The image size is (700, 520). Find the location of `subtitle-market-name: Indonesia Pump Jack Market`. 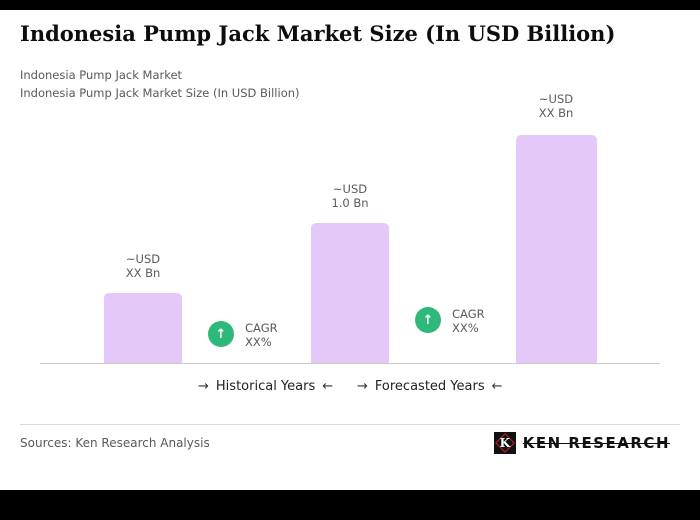

subtitle-market-name: Indonesia Pump Jack Market is located at coordinates (101, 75).